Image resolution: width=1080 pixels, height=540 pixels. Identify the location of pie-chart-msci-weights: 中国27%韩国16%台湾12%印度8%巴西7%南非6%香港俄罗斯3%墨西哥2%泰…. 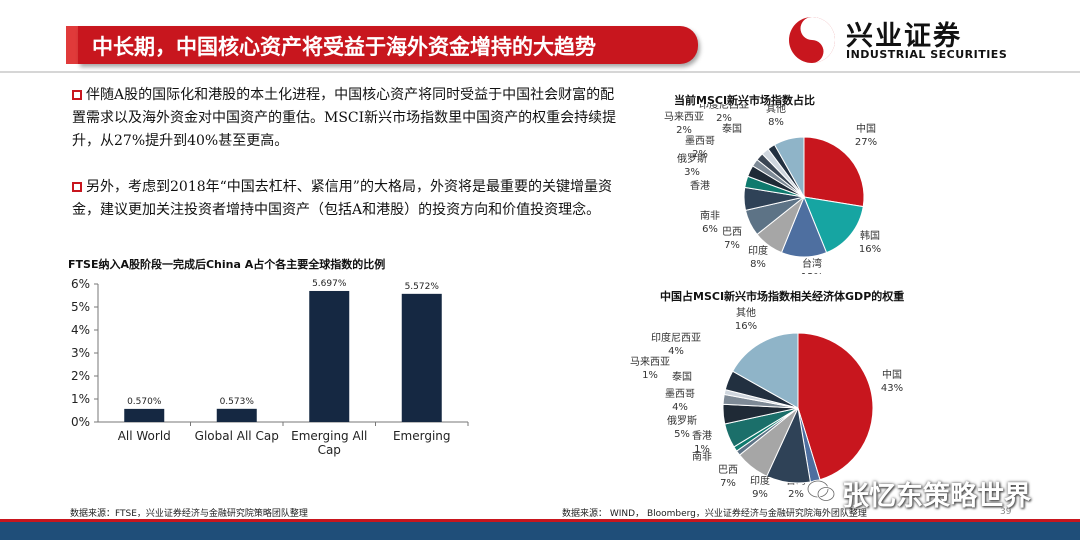
(772, 189).